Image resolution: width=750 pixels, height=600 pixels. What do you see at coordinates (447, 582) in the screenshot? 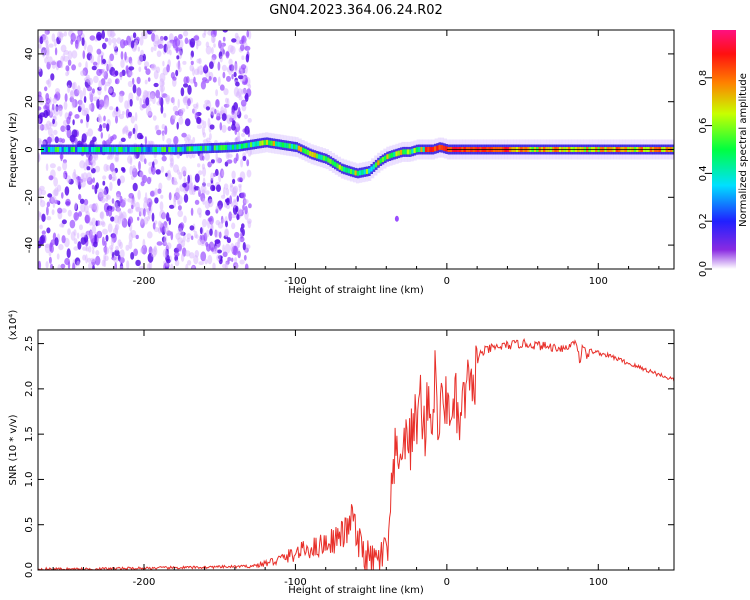
I see `x-tick-label: 0` at bounding box center [447, 582].